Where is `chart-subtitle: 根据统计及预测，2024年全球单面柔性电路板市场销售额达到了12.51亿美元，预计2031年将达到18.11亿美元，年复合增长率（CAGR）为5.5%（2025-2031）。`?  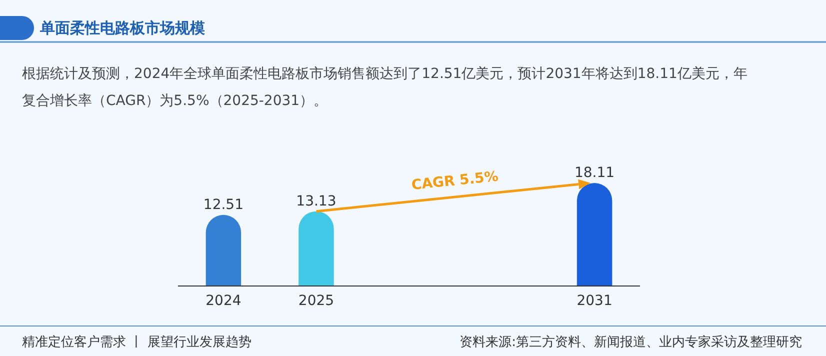 chart-subtitle: 根据统计及预测，2024年全球单面柔性电路板市场销售额达到了12.51亿美元，预计2031年将达到18.11亿美元，年复合增长率（CAGR）为5.5%（2025-2031）。 is located at coordinates (385, 87).